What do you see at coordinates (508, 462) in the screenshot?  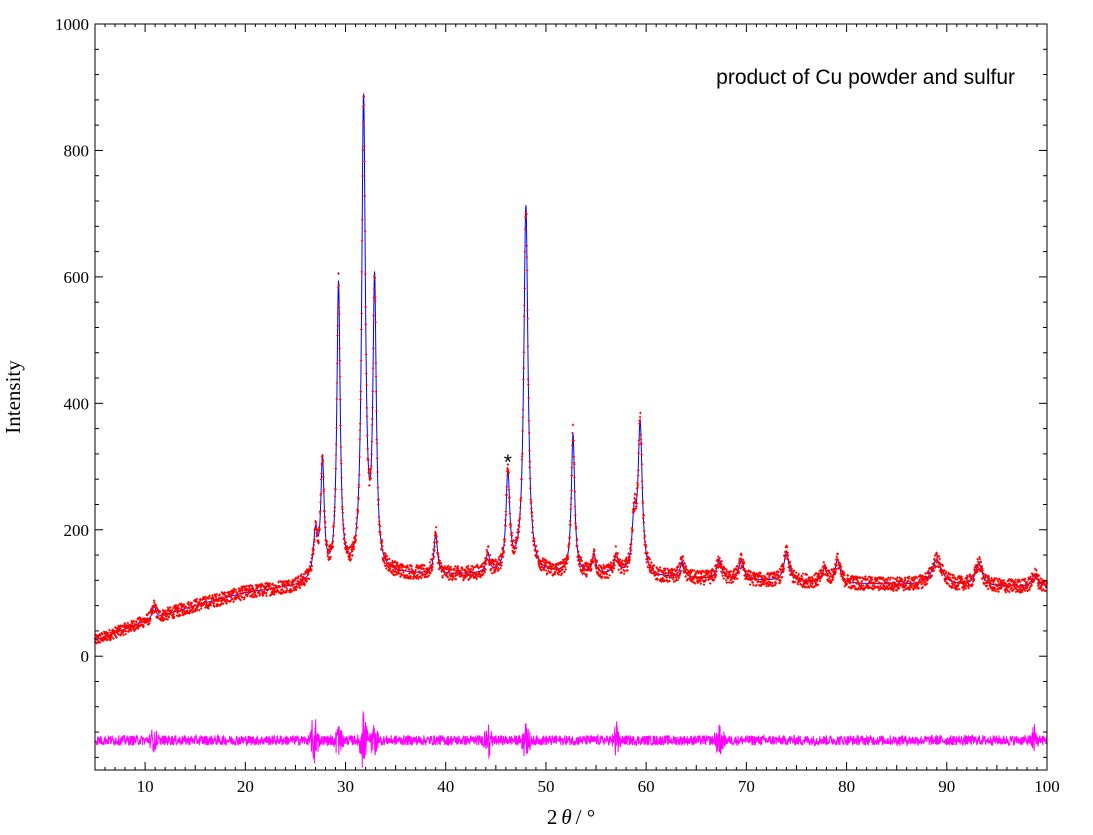 I see `peak-marker-asterisk: *` at bounding box center [508, 462].